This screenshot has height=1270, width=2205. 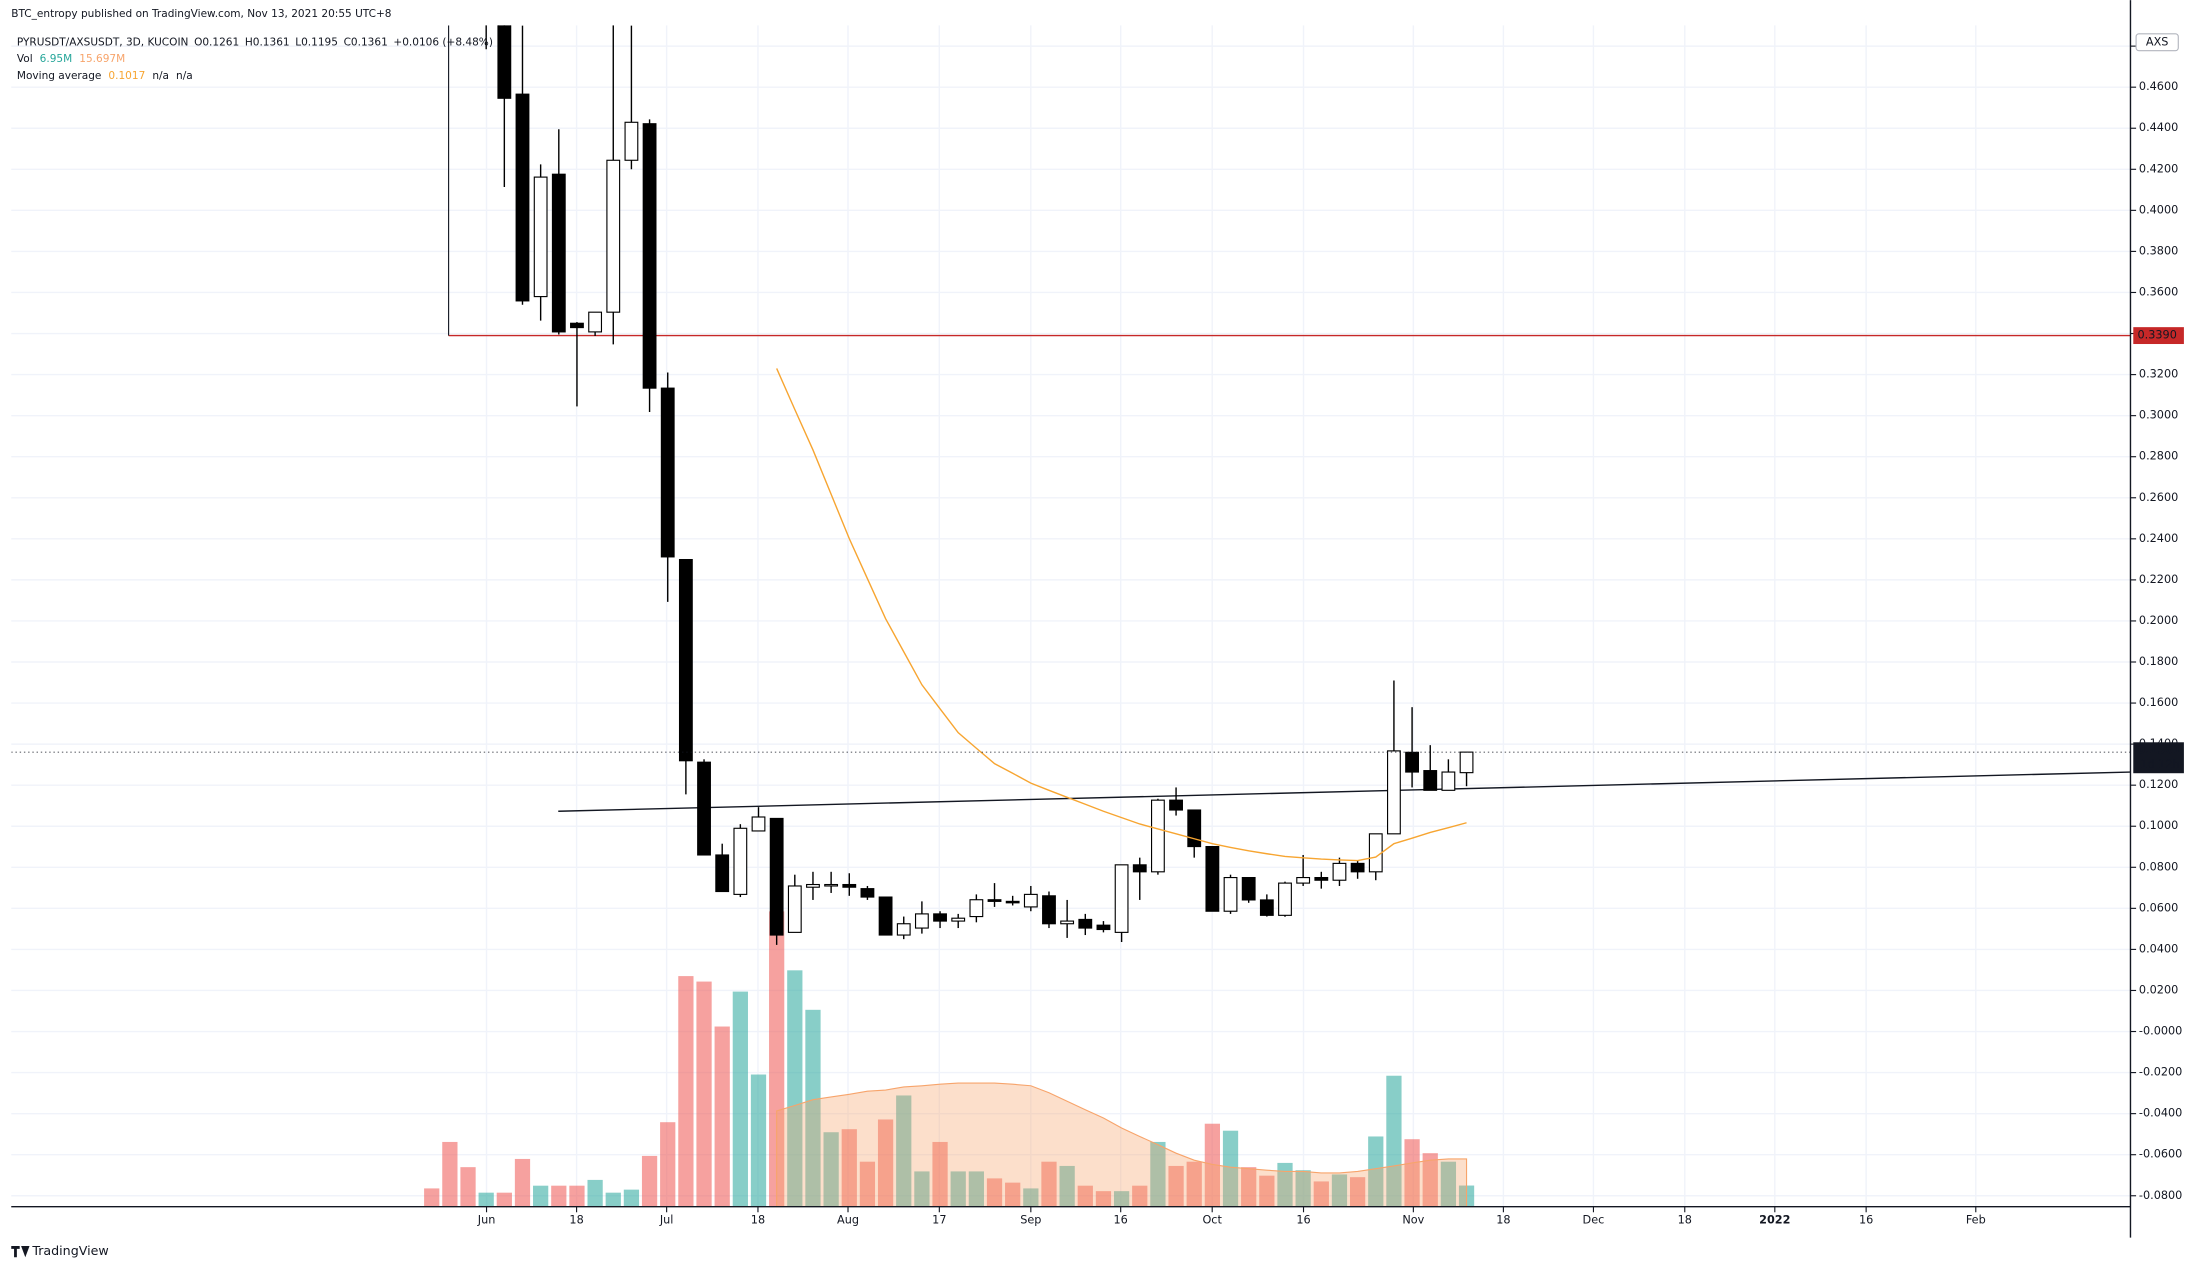 I want to click on x-tick-label: 2022, so click(x=1774, y=1220).